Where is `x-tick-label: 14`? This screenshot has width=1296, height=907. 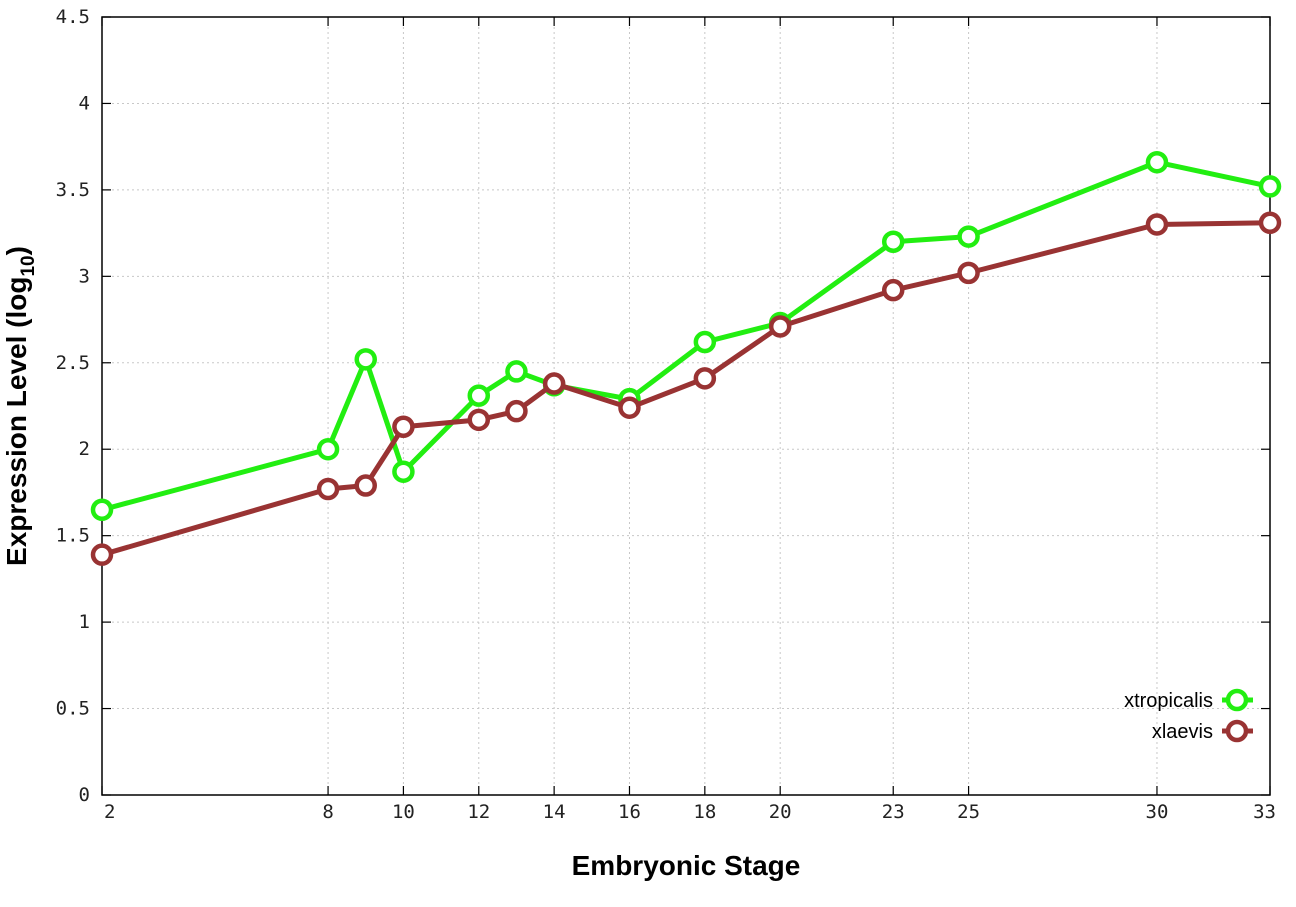 x-tick-label: 14 is located at coordinates (554, 812).